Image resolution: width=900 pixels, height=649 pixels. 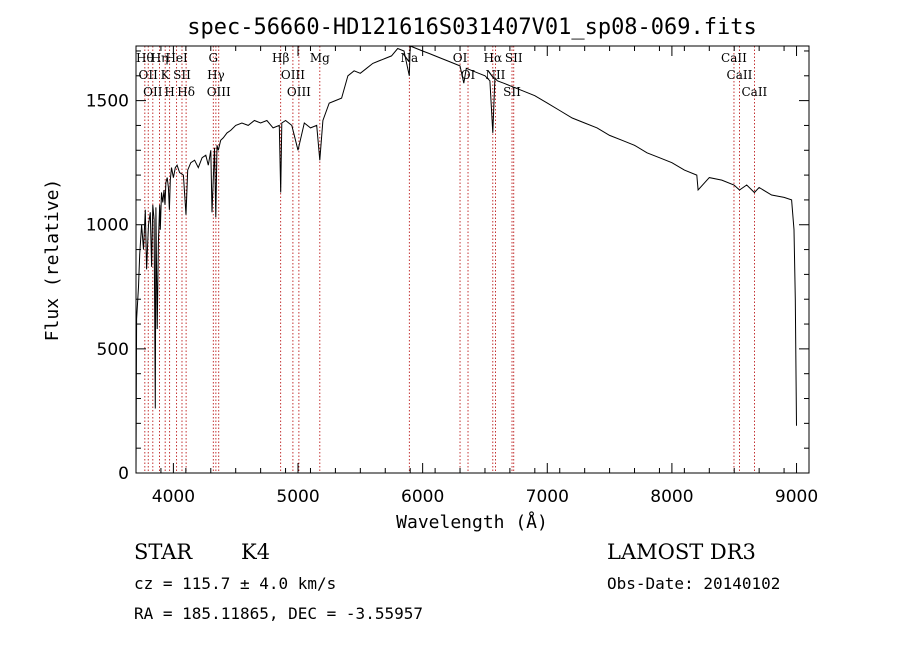 What do you see at coordinates (280, 58) in the screenshot?
I see `line-marker-label-12: Hβ` at bounding box center [280, 58].